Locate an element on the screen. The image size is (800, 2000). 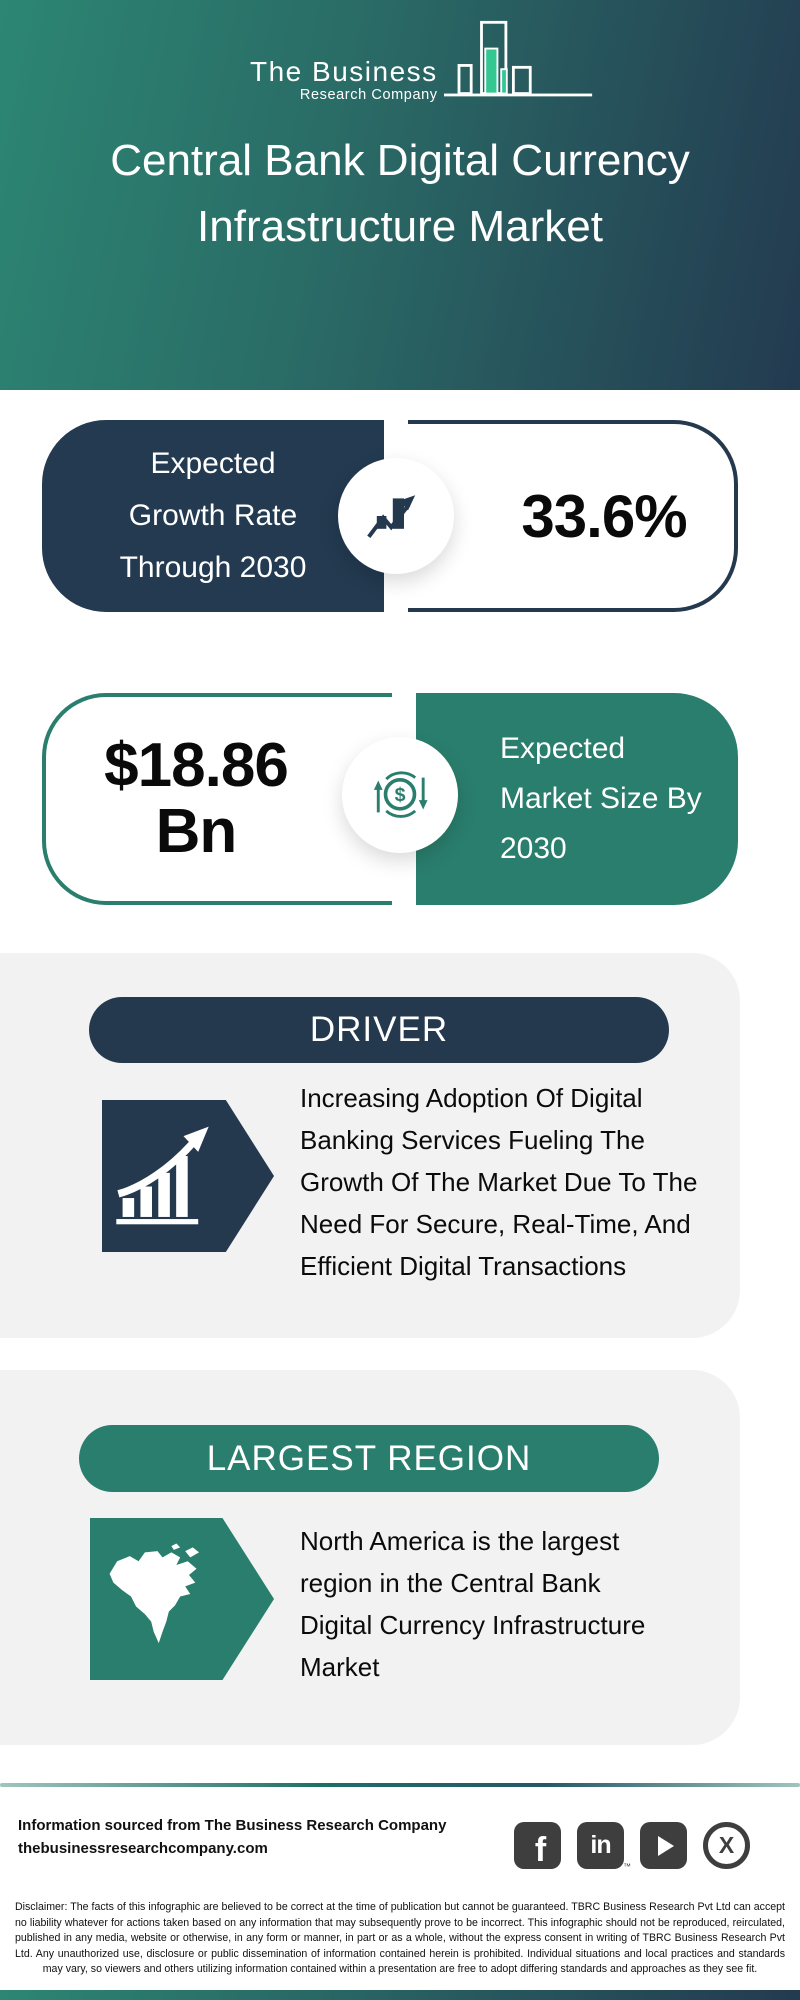
largest-region-heading-pill: LARGEST REGION is located at coordinates (369, 1458).